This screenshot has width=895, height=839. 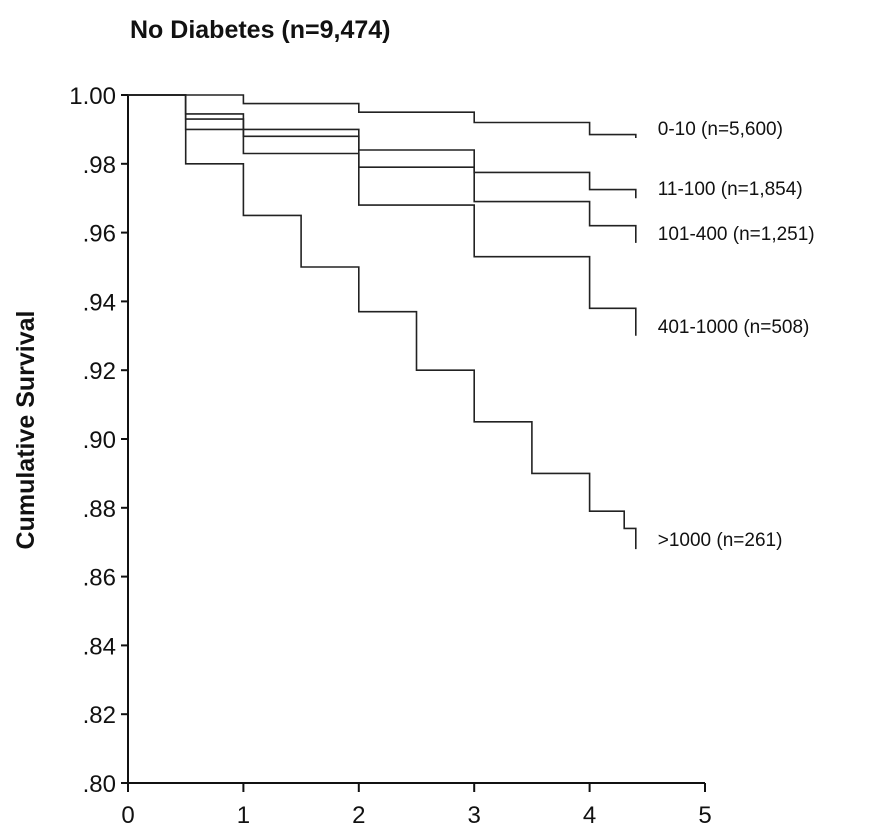 What do you see at coordinates (730, 189) in the screenshot?
I see `series-label: 11-100 (n=1,854)` at bounding box center [730, 189].